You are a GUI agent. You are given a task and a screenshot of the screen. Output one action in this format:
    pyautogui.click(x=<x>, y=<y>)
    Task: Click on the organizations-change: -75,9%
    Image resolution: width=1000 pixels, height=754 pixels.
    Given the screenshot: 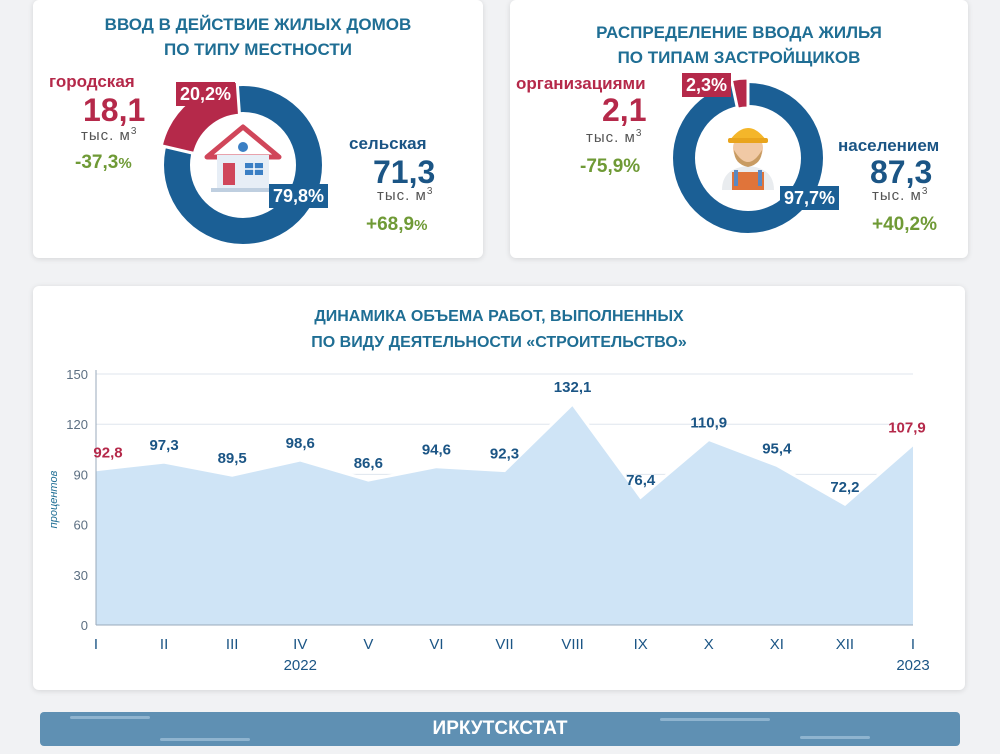 What is the action you would take?
    pyautogui.click(x=610, y=166)
    